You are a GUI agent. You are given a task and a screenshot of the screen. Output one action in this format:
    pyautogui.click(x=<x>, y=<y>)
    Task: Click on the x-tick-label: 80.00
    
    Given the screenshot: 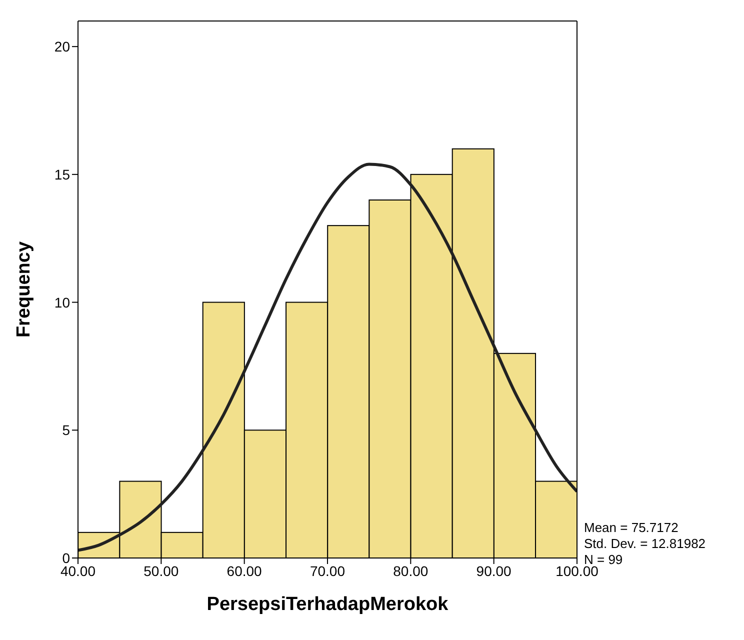 What is the action you would take?
    pyautogui.click(x=410, y=570)
    